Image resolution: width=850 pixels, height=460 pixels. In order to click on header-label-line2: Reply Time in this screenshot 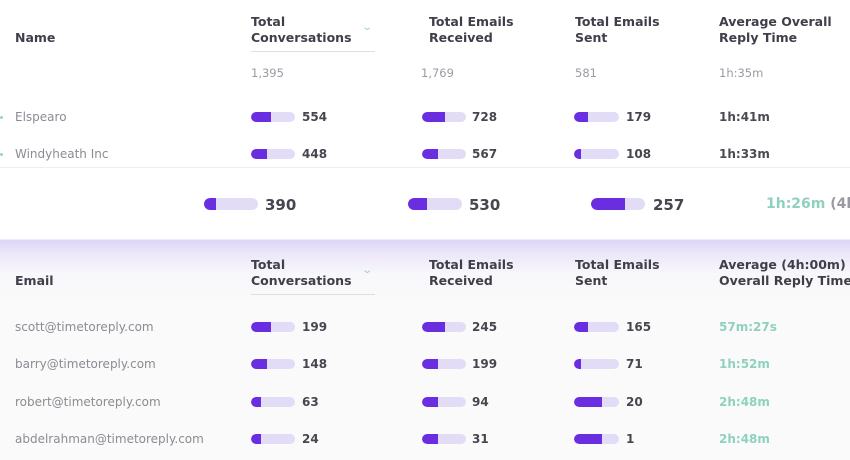, I will do `click(758, 37)`.